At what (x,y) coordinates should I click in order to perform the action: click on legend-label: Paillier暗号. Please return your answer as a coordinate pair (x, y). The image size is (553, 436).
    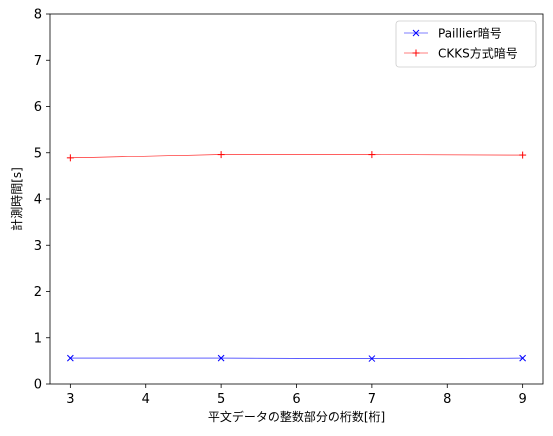
    Looking at the image, I should click on (470, 33).